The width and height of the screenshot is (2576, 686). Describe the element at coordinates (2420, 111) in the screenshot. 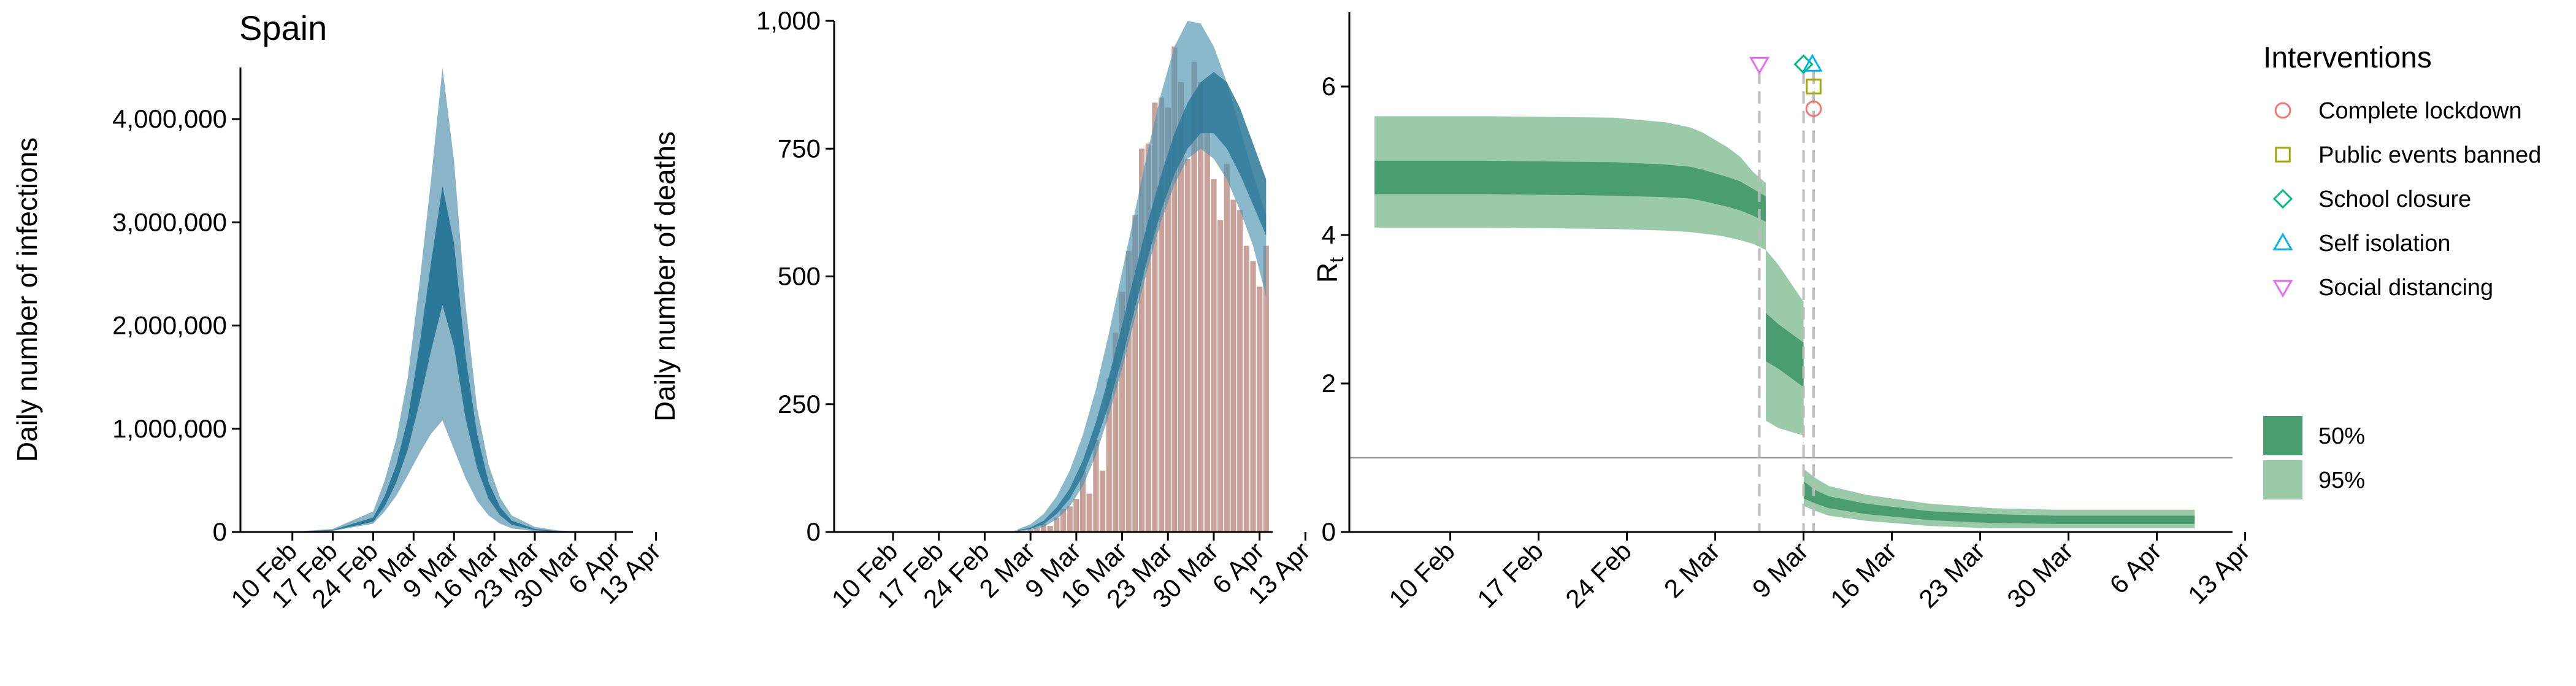

I see `legend-item-label: Complete lockdown` at that location.